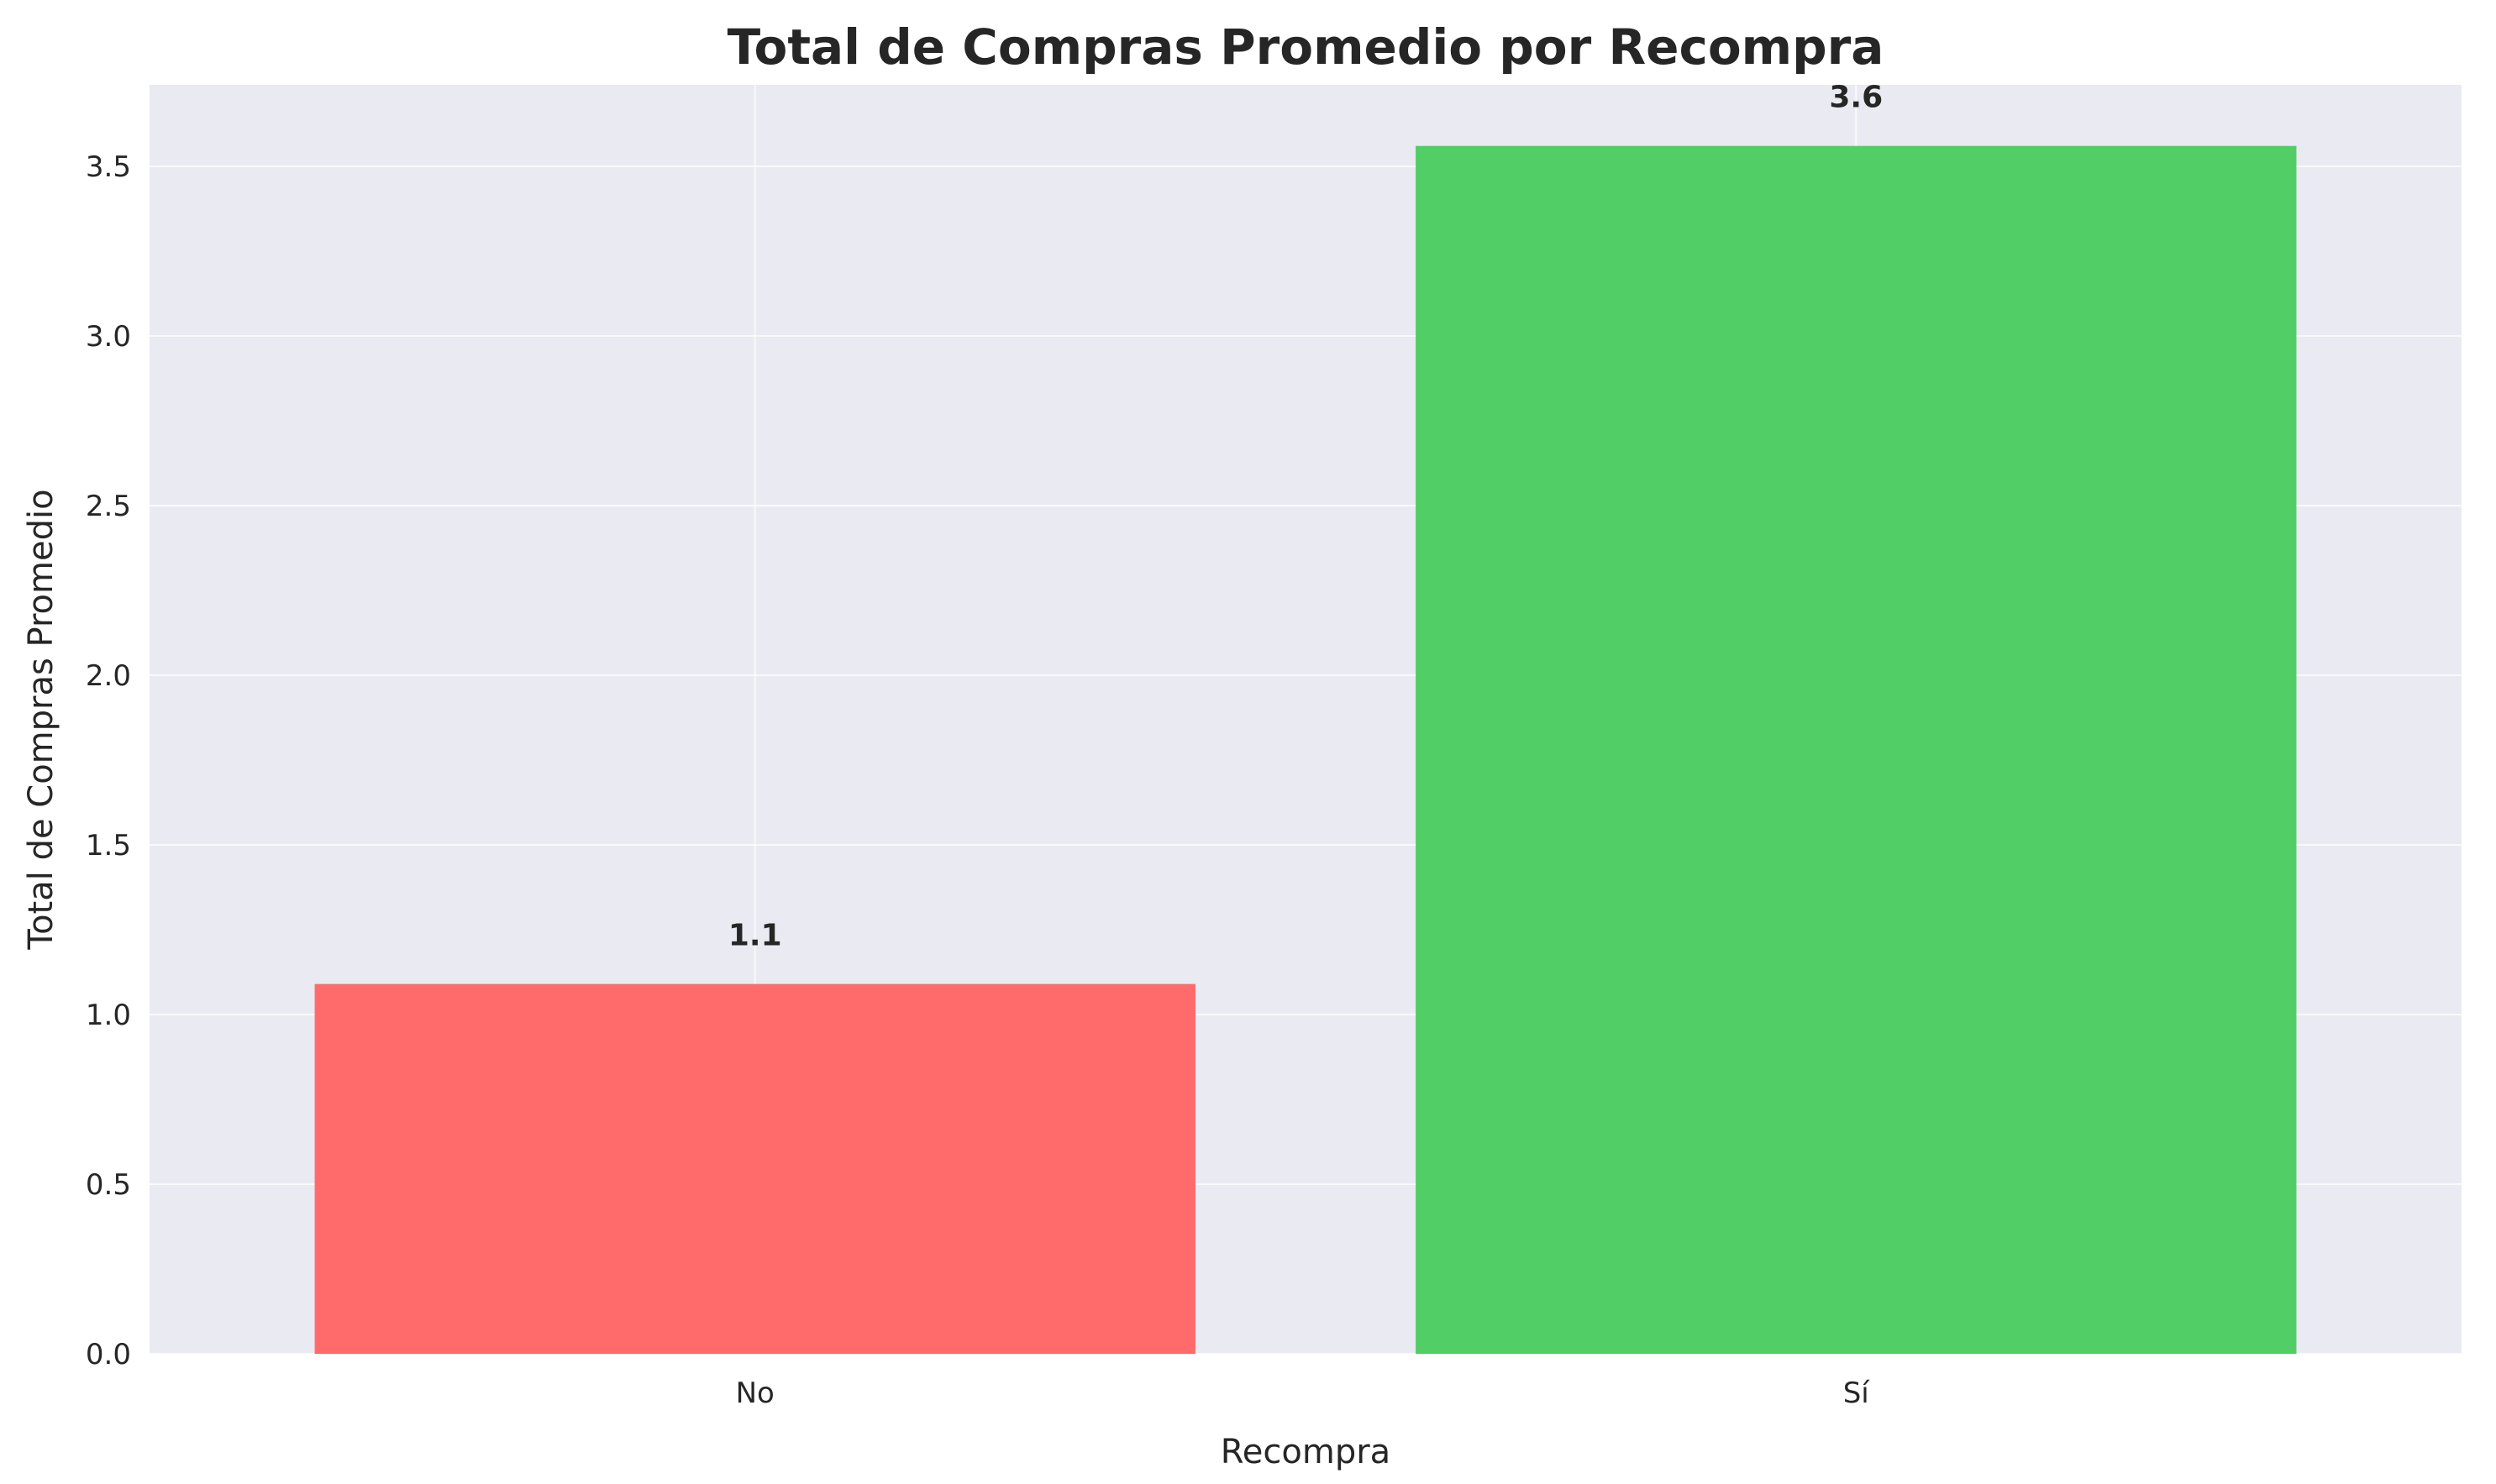 Image resolution: width=2496 pixels, height=1484 pixels. What do you see at coordinates (756, 1394) in the screenshot?
I see `x-tick-label: No` at bounding box center [756, 1394].